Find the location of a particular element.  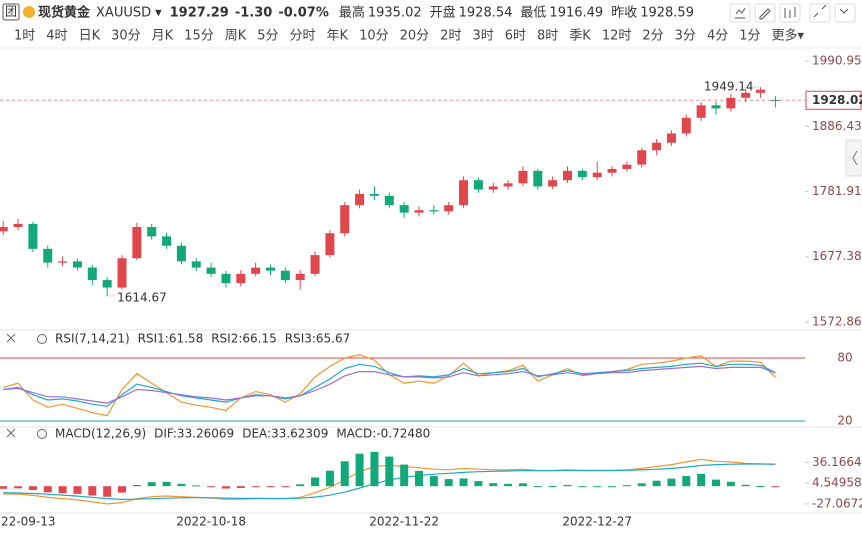

stat-value: 1928.54 is located at coordinates (486, 13).